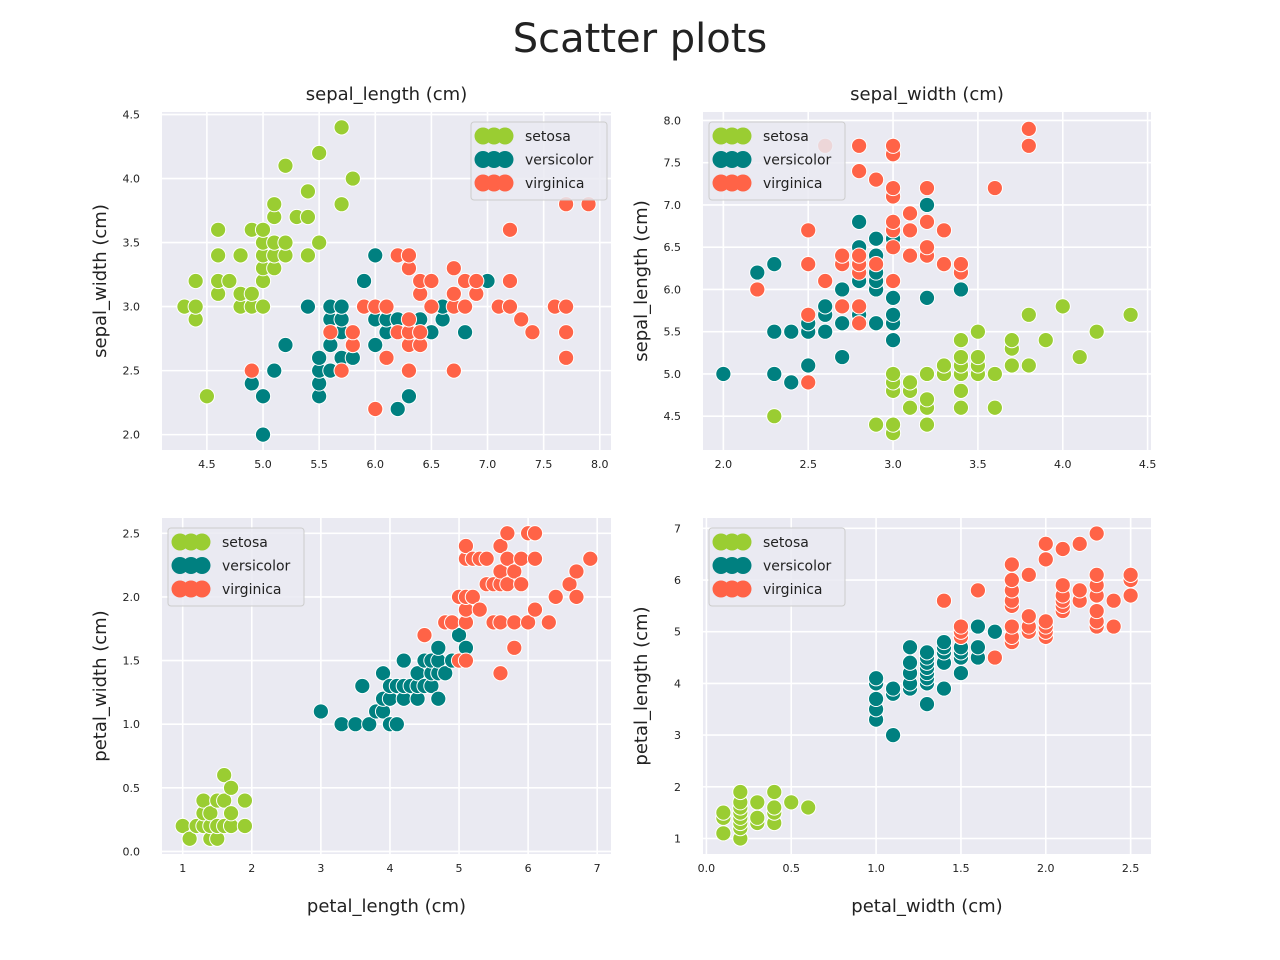  Describe the element at coordinates (978, 464) in the screenshot. I see `x-tick-label: 3.5` at that location.